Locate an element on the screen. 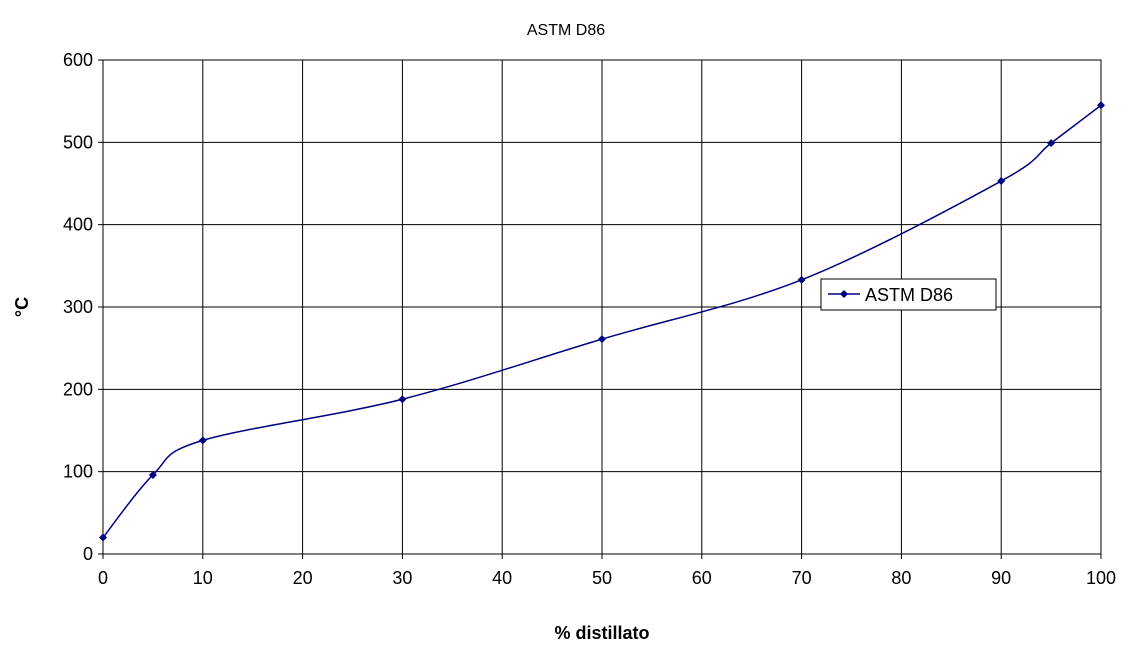 Image resolution: width=1129 pixels, height=650 pixels. y-tick-label: 300 is located at coordinates (78, 307).